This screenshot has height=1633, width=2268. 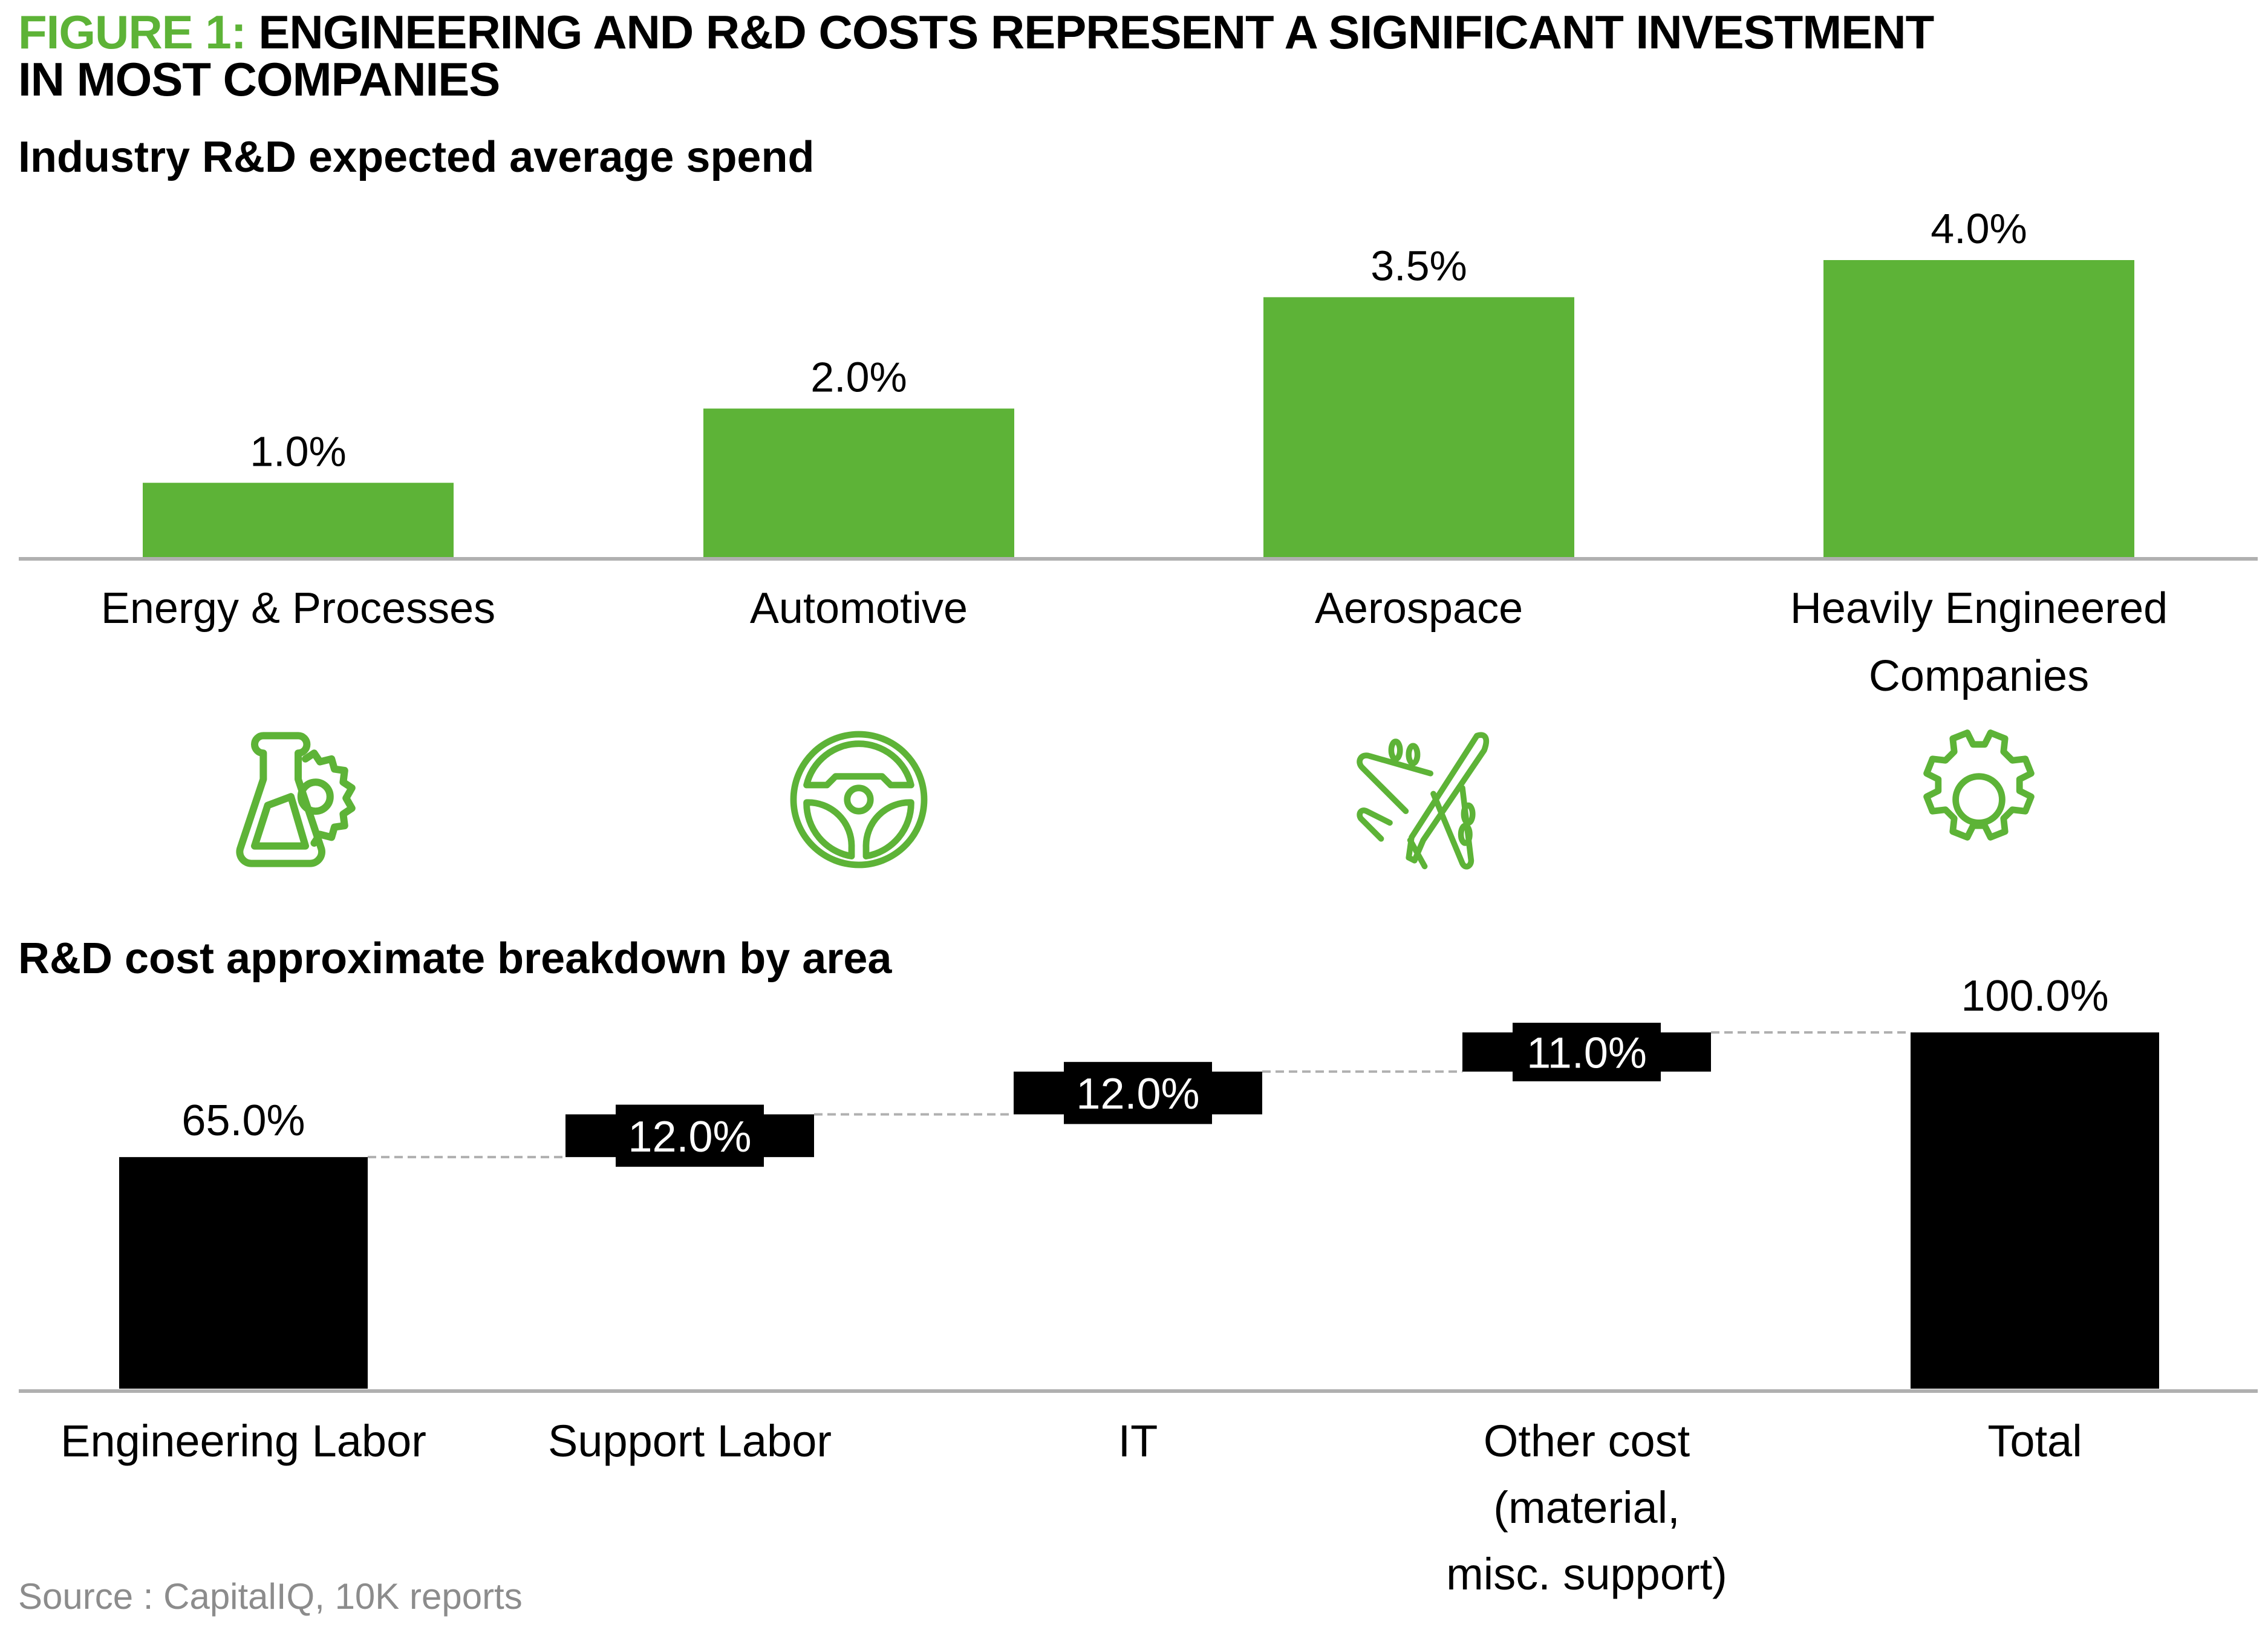 I want to click on waterfall-value-label: 11.0%, so click(x=1587, y=1053).